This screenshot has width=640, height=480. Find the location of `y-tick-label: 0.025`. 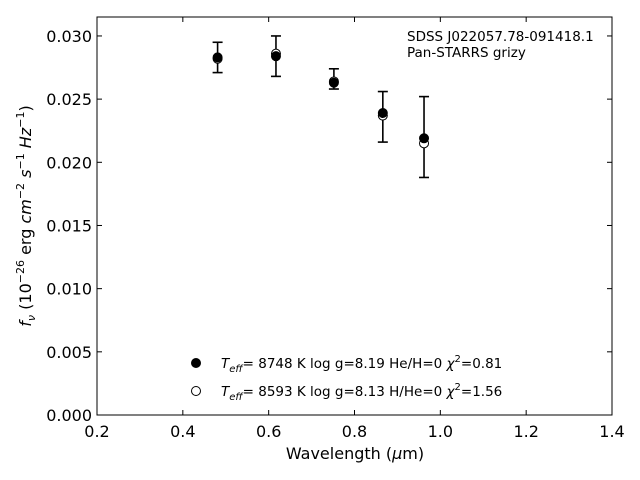

y-tick-label: 0.025 is located at coordinates (69, 99).